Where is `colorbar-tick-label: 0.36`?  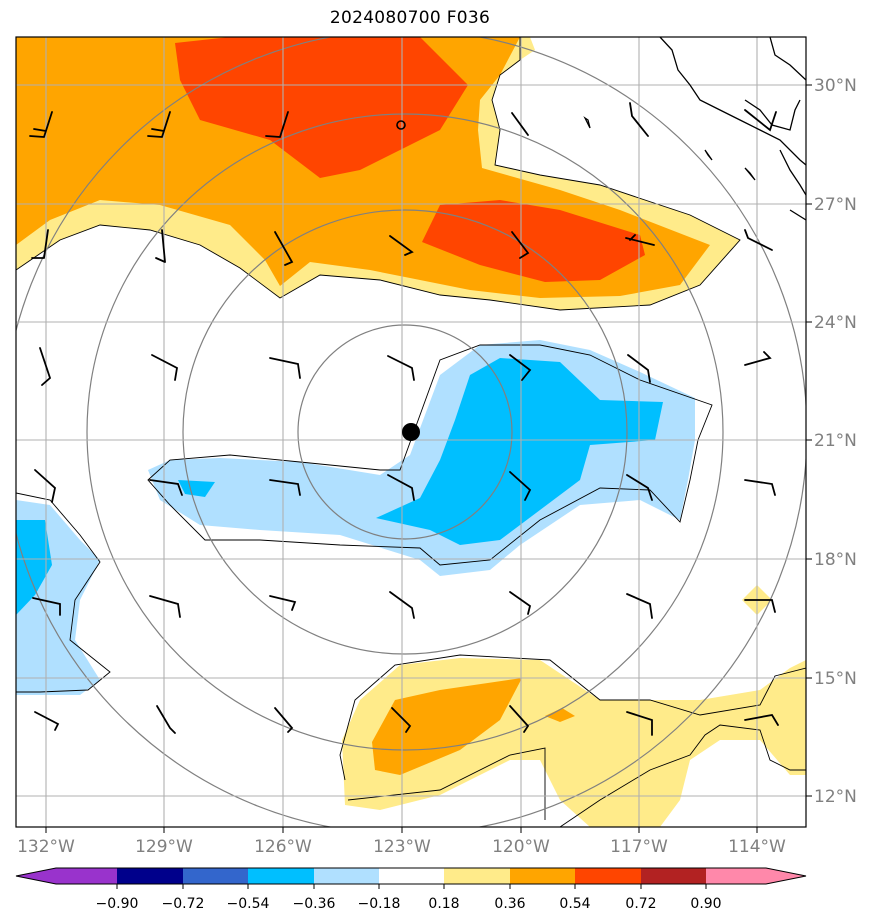
colorbar-tick-label: 0.36 is located at coordinates (509, 904).